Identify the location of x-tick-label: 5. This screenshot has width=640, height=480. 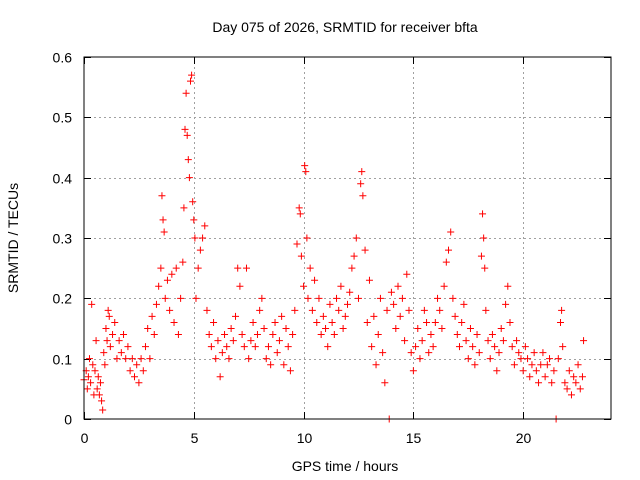
(195, 438).